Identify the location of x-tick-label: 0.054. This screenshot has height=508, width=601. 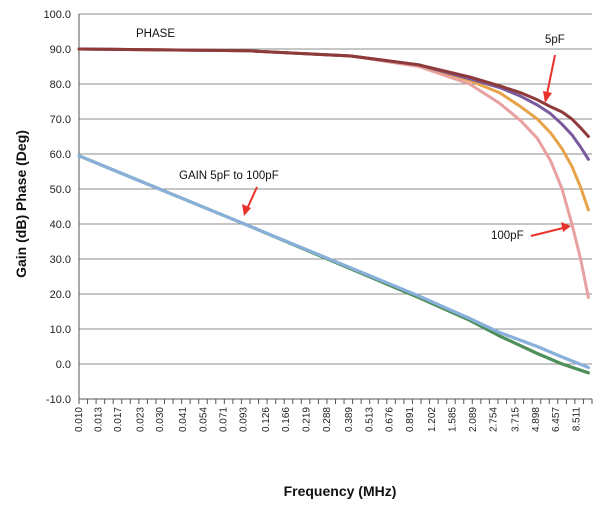
(203, 419).